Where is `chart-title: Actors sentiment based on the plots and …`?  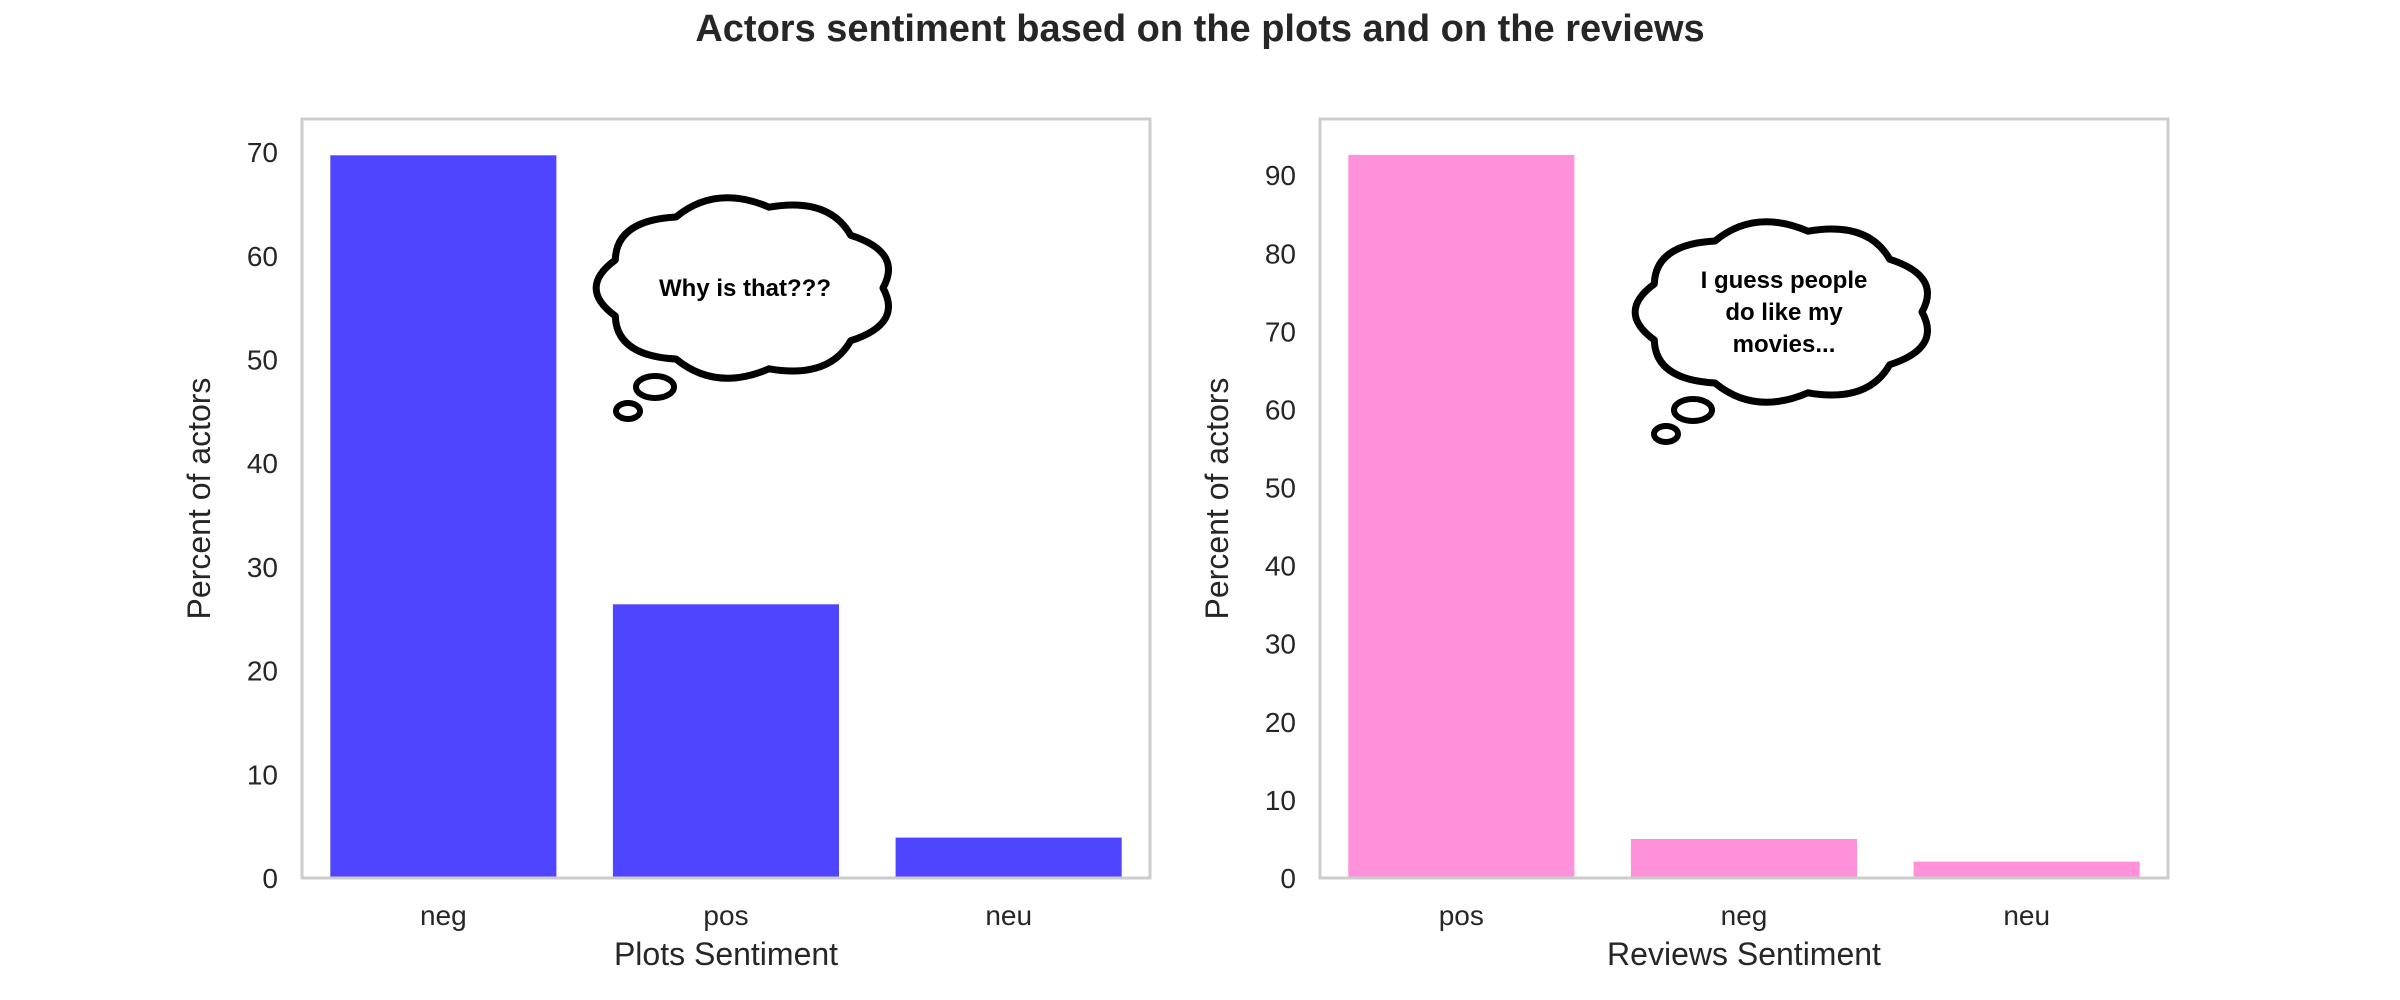 chart-title: Actors sentiment based on the plots and … is located at coordinates (1200, 29).